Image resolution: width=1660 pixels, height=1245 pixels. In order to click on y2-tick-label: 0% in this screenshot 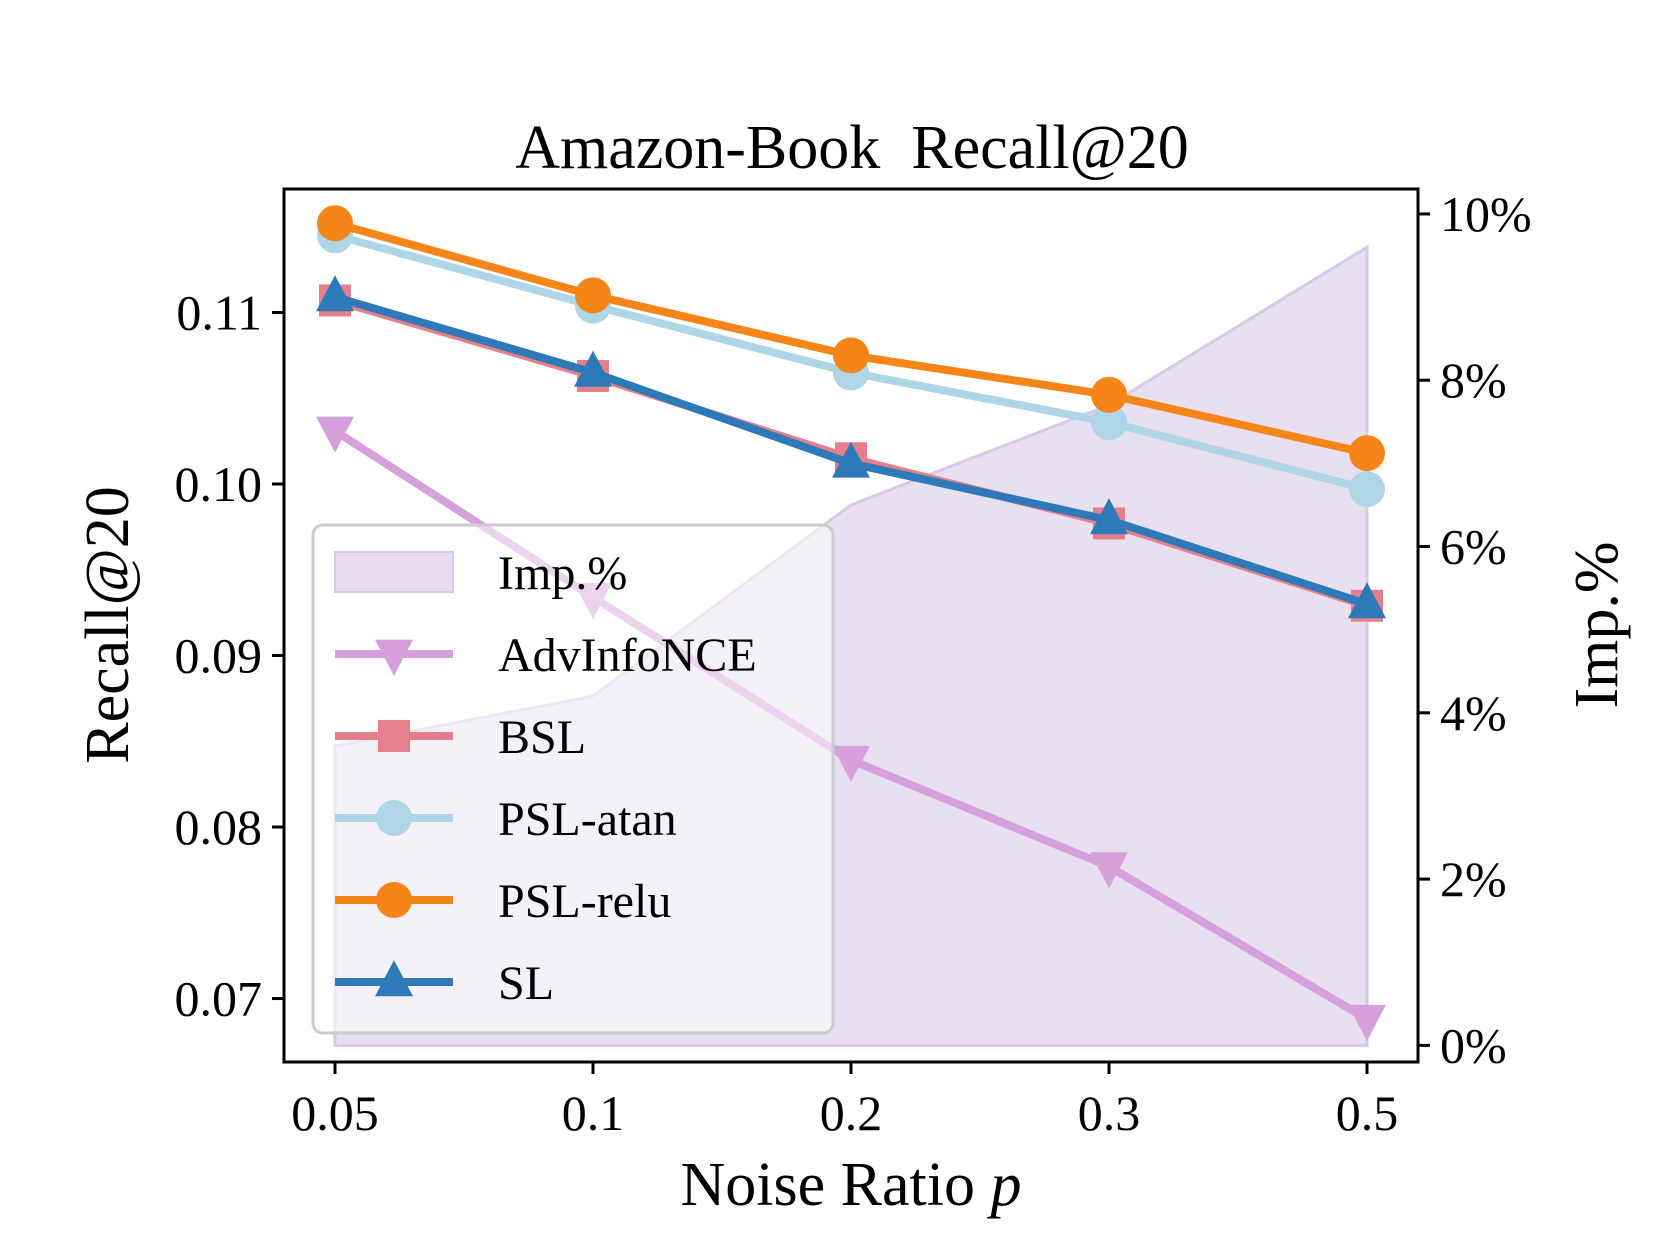, I will do `click(1473, 1045)`.